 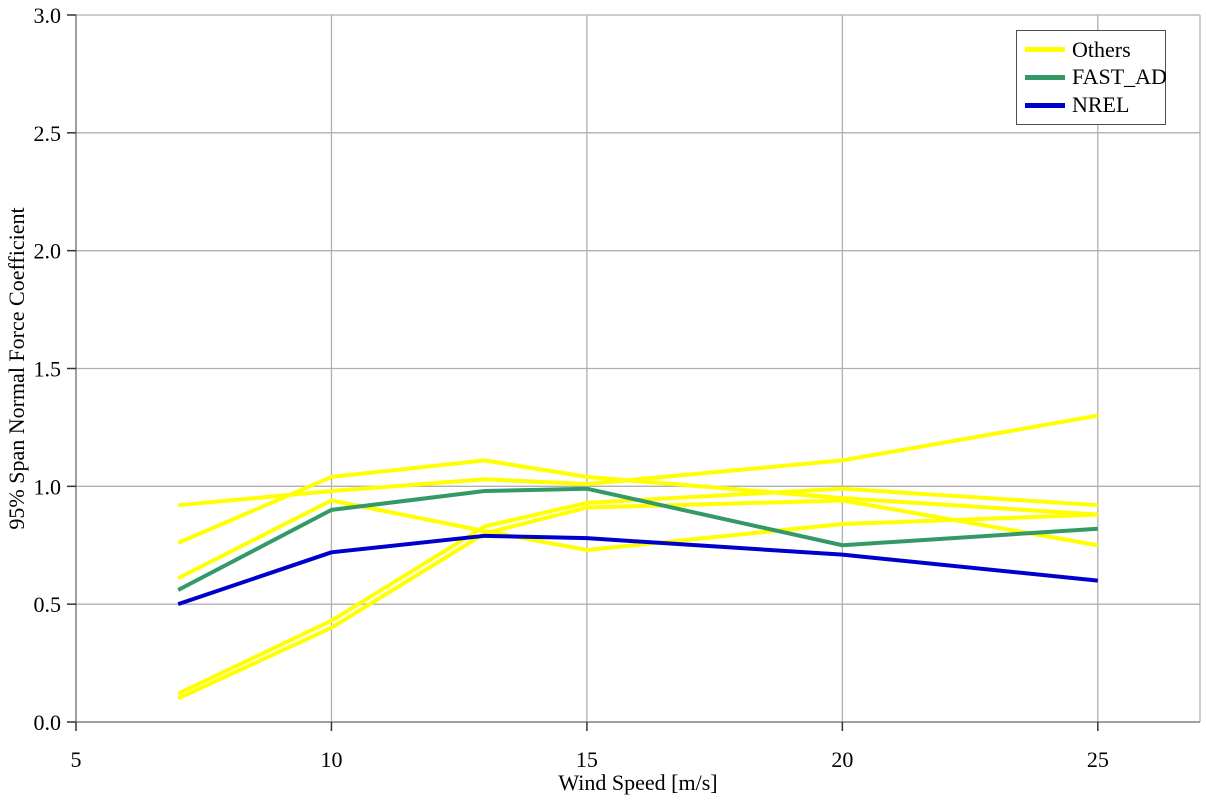 What do you see at coordinates (1045, 105) in the screenshot?
I see `legend-swatch-nrel` at bounding box center [1045, 105].